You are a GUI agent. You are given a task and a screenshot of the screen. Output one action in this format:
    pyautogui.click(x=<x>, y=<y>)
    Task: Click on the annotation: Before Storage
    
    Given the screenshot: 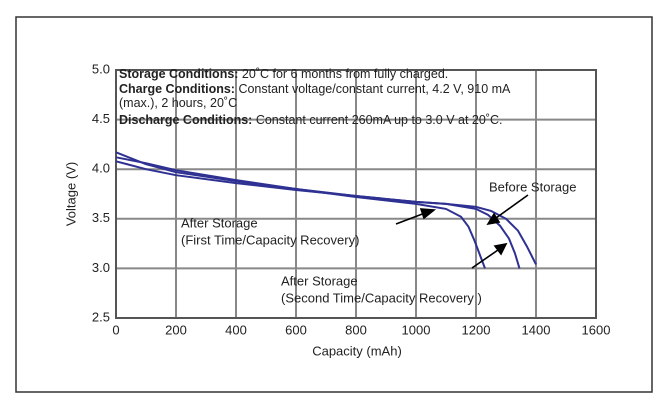 What is the action you would take?
    pyautogui.click(x=532, y=186)
    